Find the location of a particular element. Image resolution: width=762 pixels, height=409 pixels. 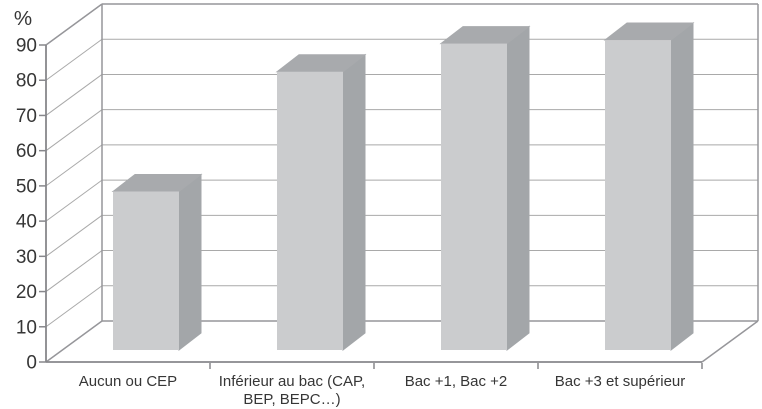

y-tick-label: 0 is located at coordinates (31, 363).